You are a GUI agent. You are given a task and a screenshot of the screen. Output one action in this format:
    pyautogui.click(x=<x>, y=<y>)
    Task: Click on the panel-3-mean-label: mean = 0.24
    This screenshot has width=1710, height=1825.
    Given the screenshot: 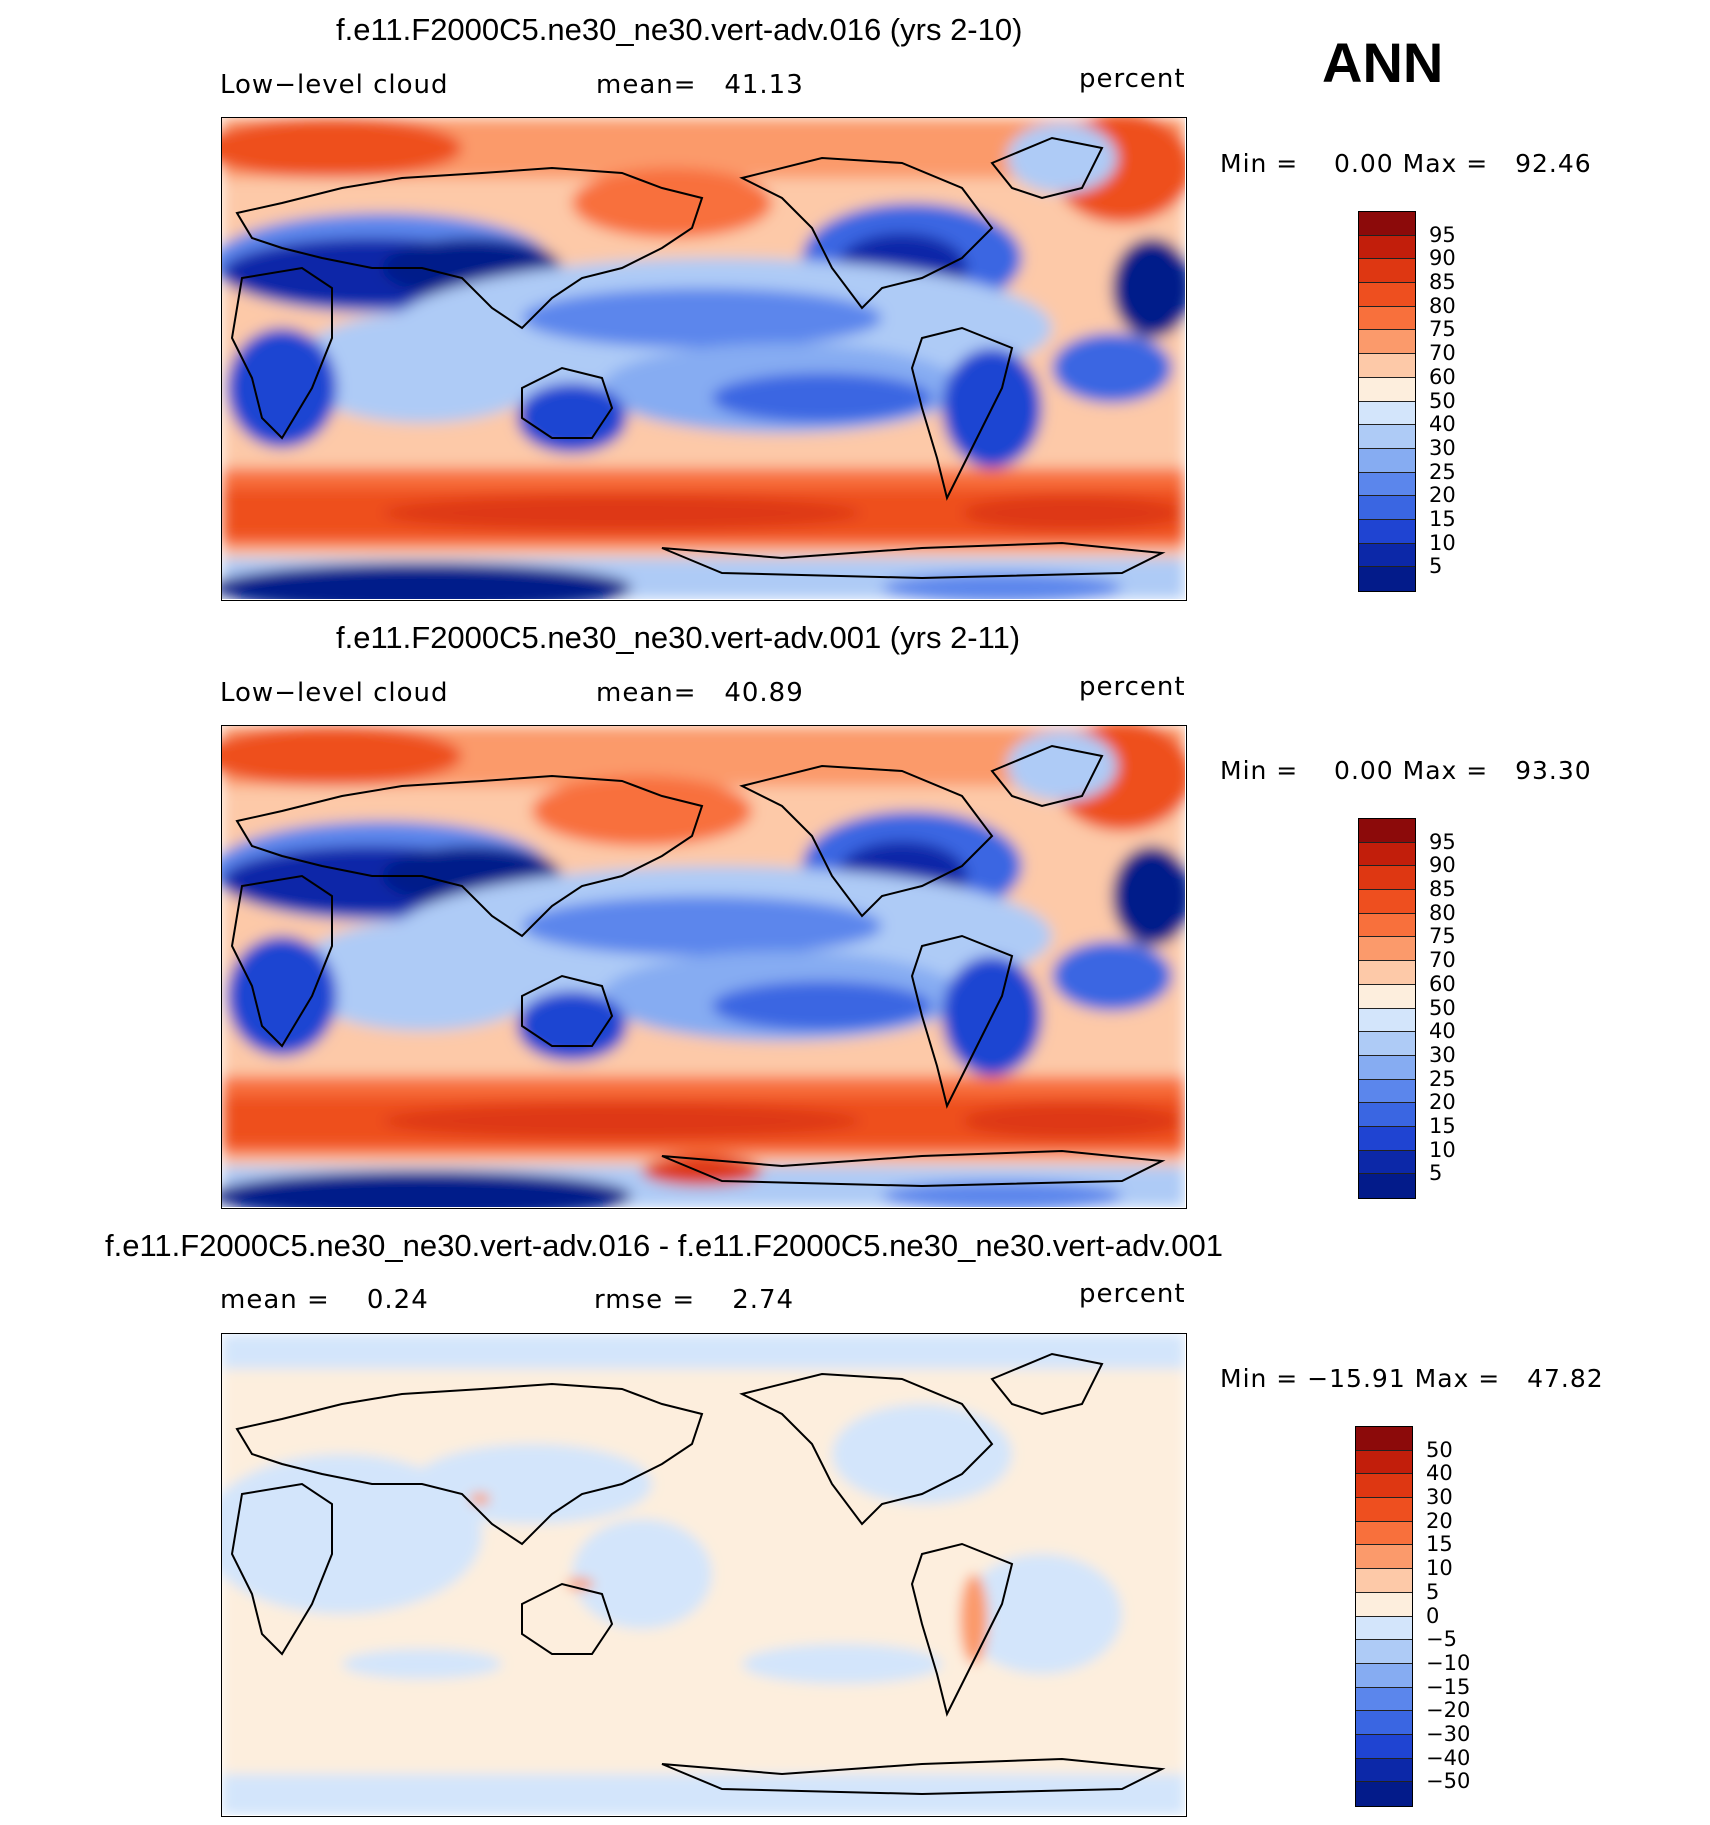 What is the action you would take?
    pyautogui.click(x=324, y=1300)
    